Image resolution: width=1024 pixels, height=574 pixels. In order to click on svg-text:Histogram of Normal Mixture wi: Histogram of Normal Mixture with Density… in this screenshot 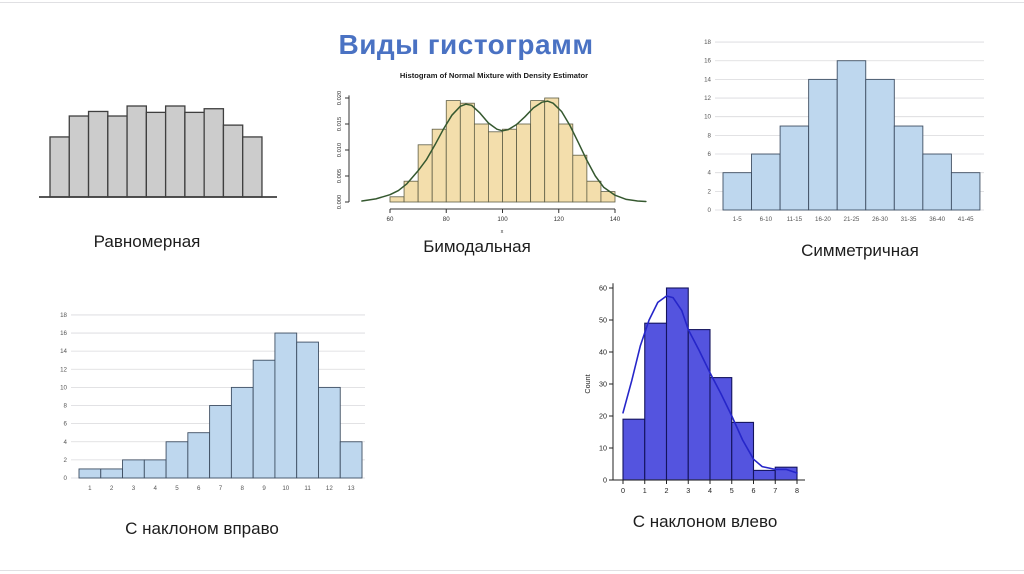, I will do `click(494, 75)`.